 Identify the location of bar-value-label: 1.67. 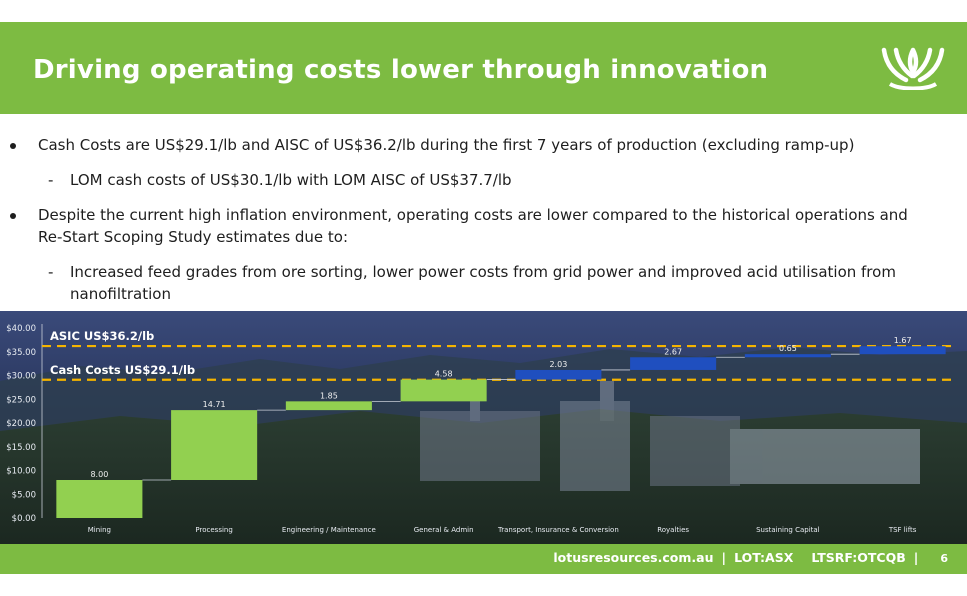
(903, 340).